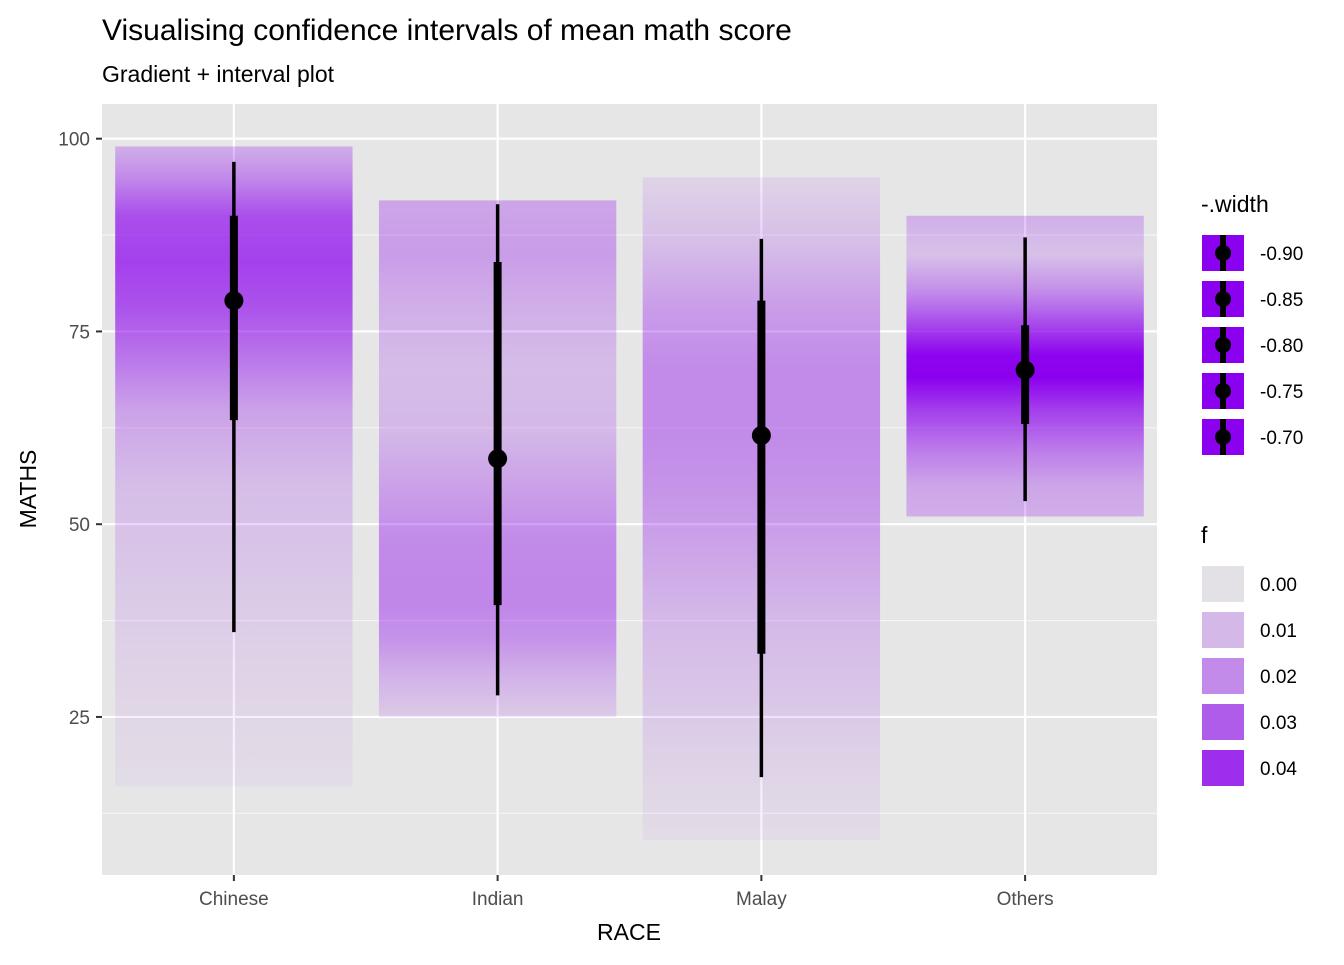 Image resolution: width=1344 pixels, height=965 pixels. I want to click on x-tick-label: Indian, so click(498, 899).